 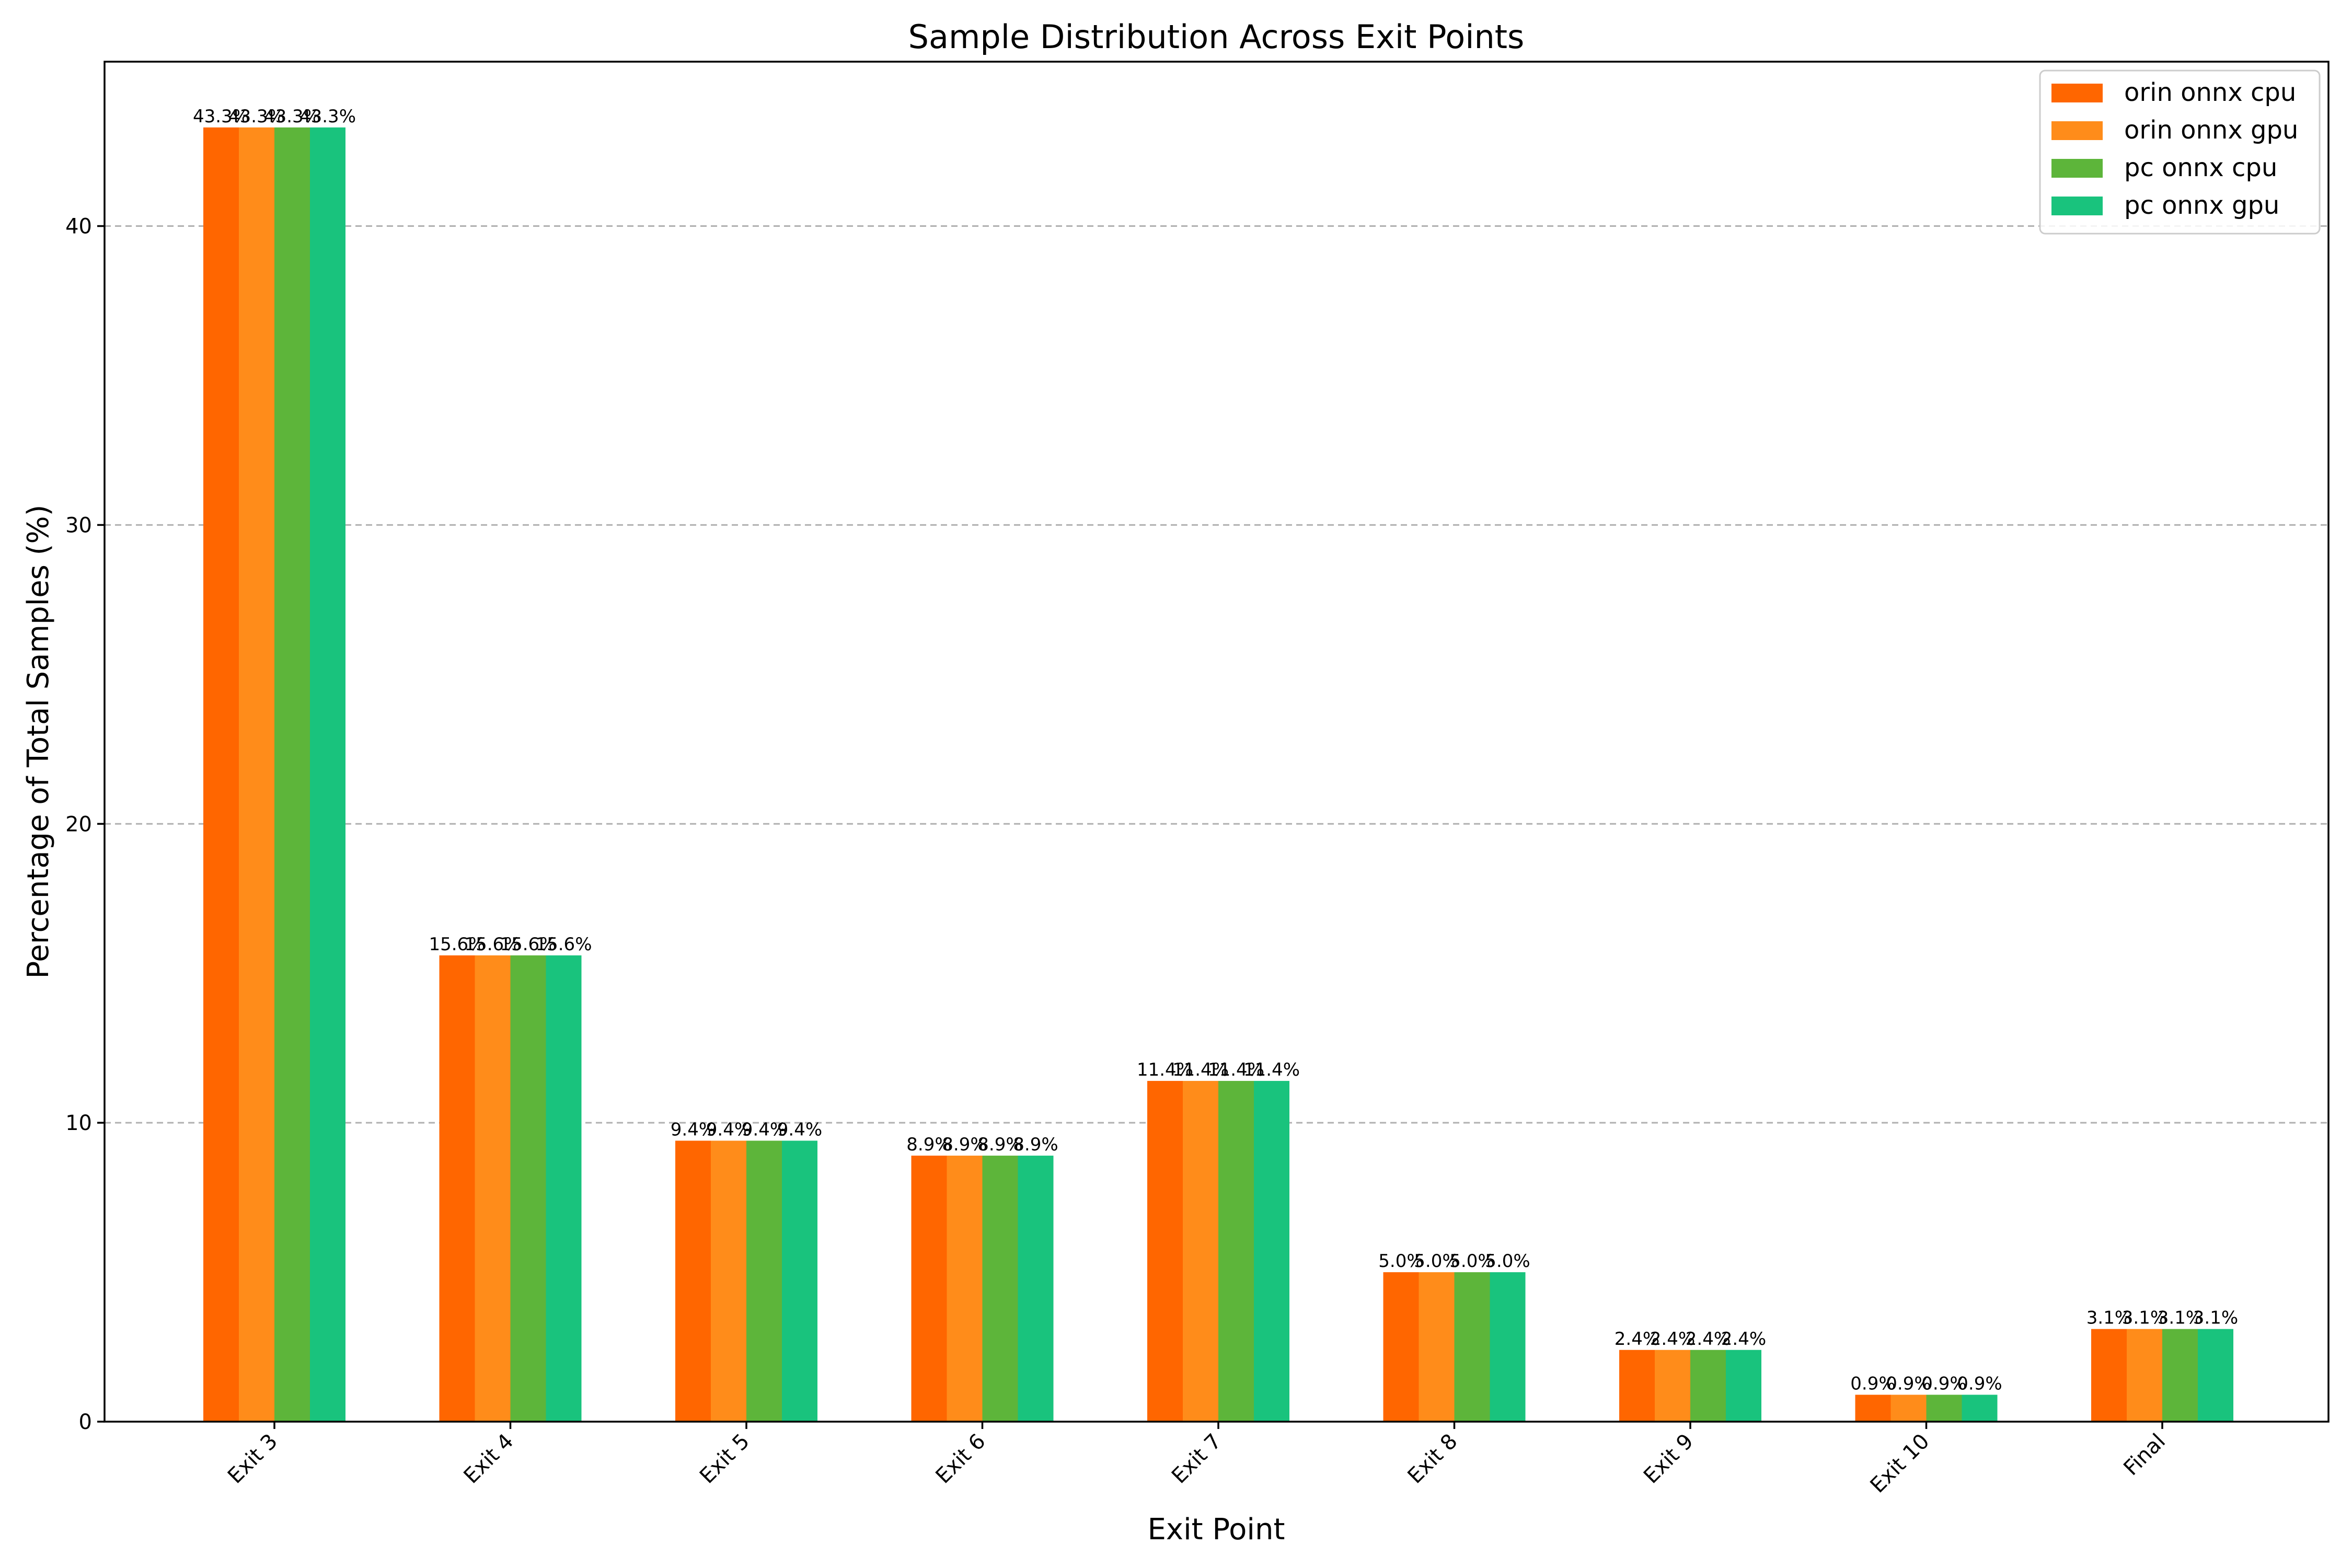 What do you see at coordinates (799, 1281) in the screenshot?
I see `bar-exit-5-pc-onnx-gpu` at bounding box center [799, 1281].